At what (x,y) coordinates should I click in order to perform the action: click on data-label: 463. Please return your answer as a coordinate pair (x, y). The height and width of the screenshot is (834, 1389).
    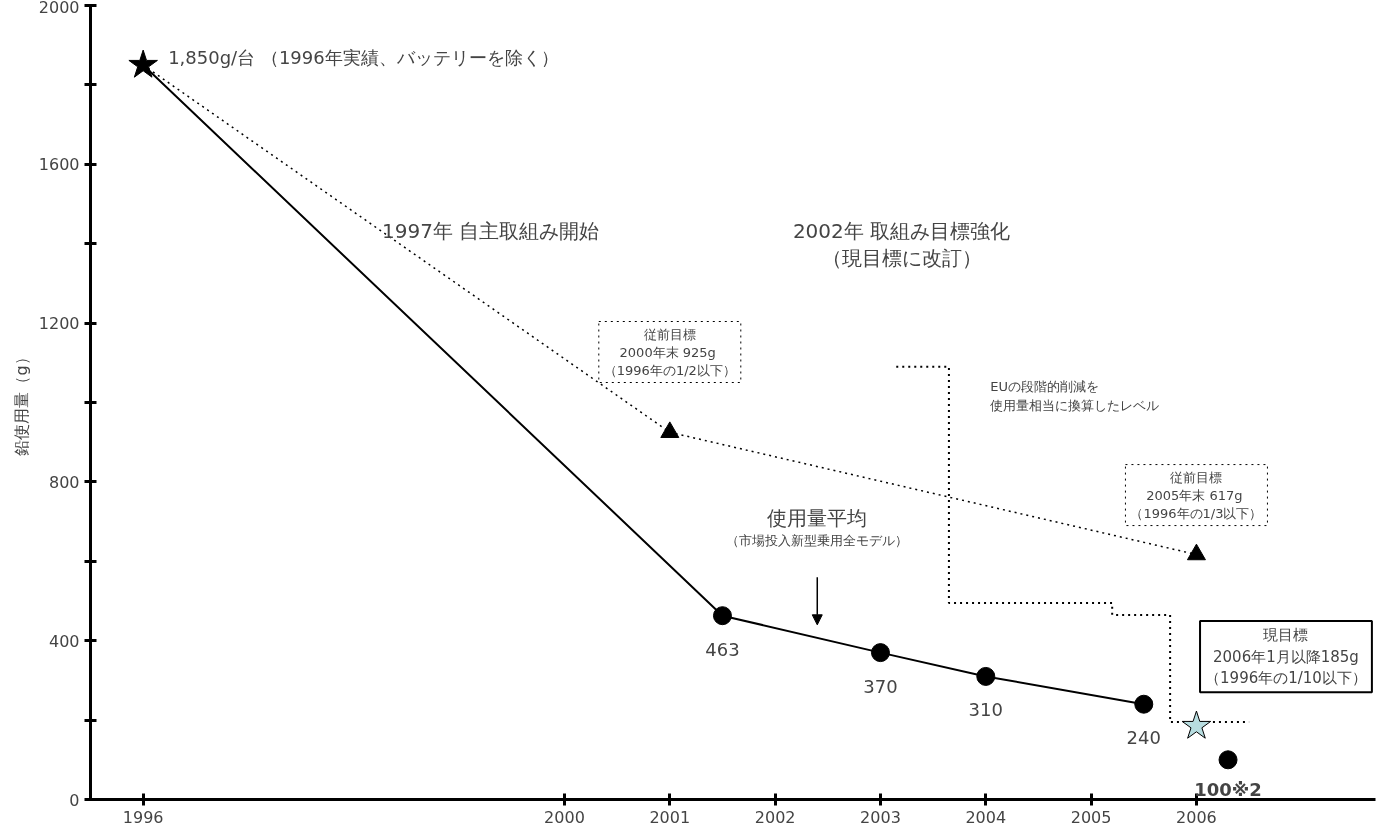
    Looking at the image, I should click on (722, 649).